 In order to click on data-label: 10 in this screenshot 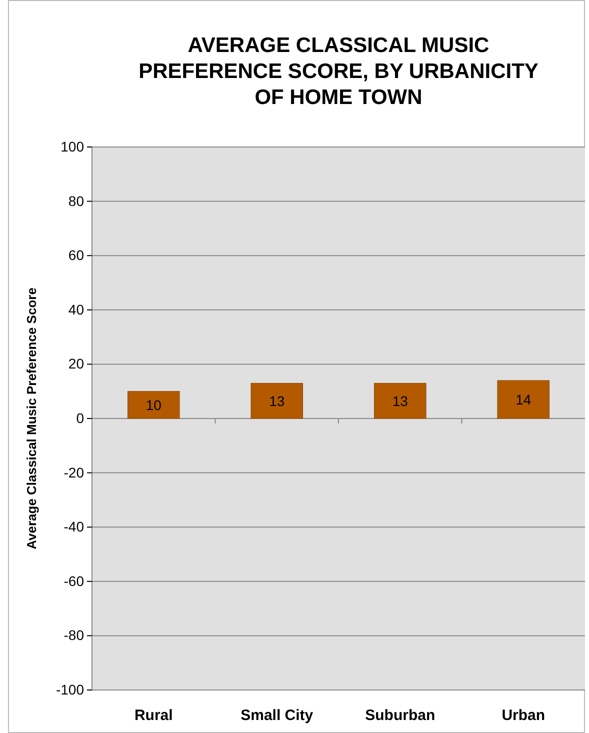, I will do `click(154, 404)`.